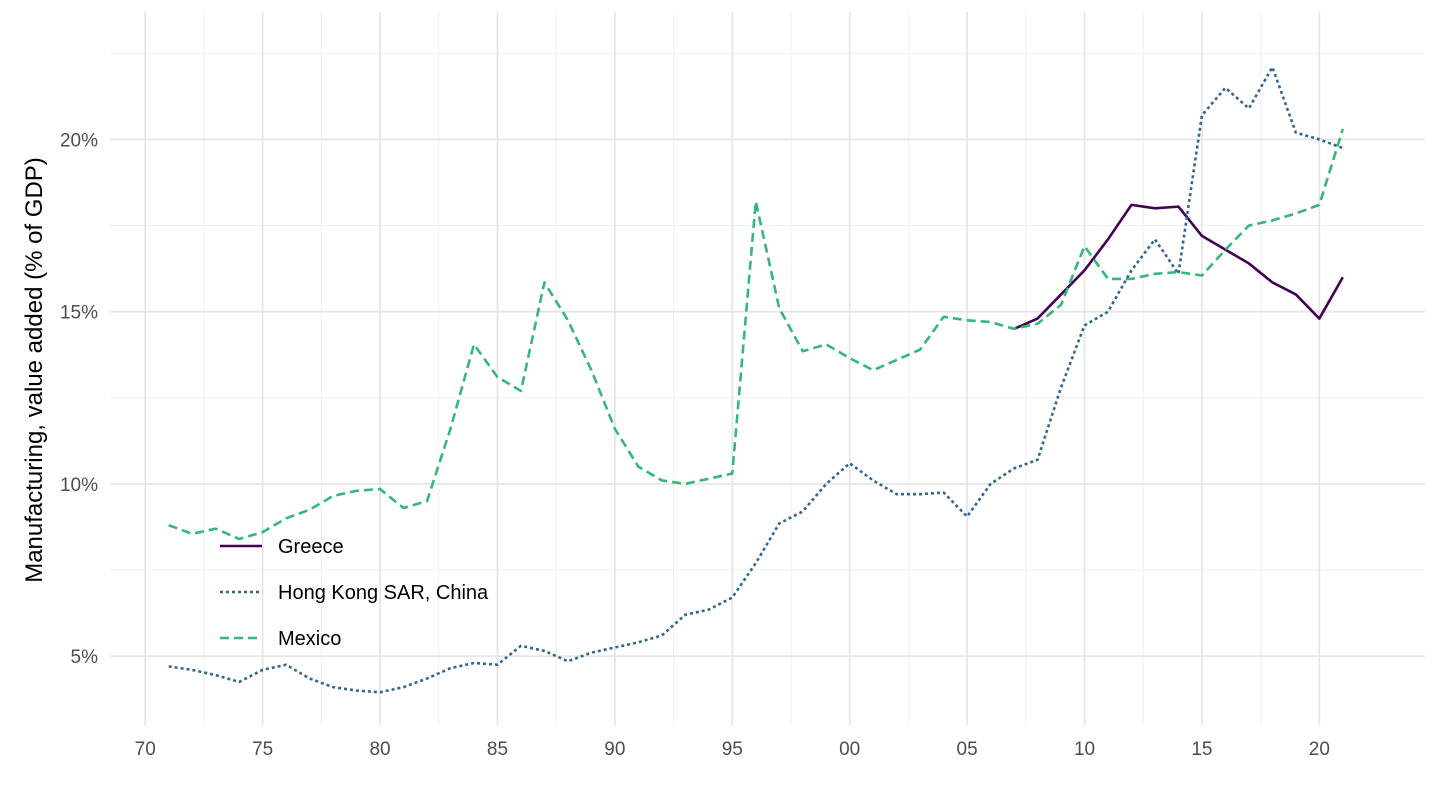 This screenshot has width=1440, height=810. Describe the element at coordinates (1201, 749) in the screenshot. I see `x-tick-label: 15` at that location.